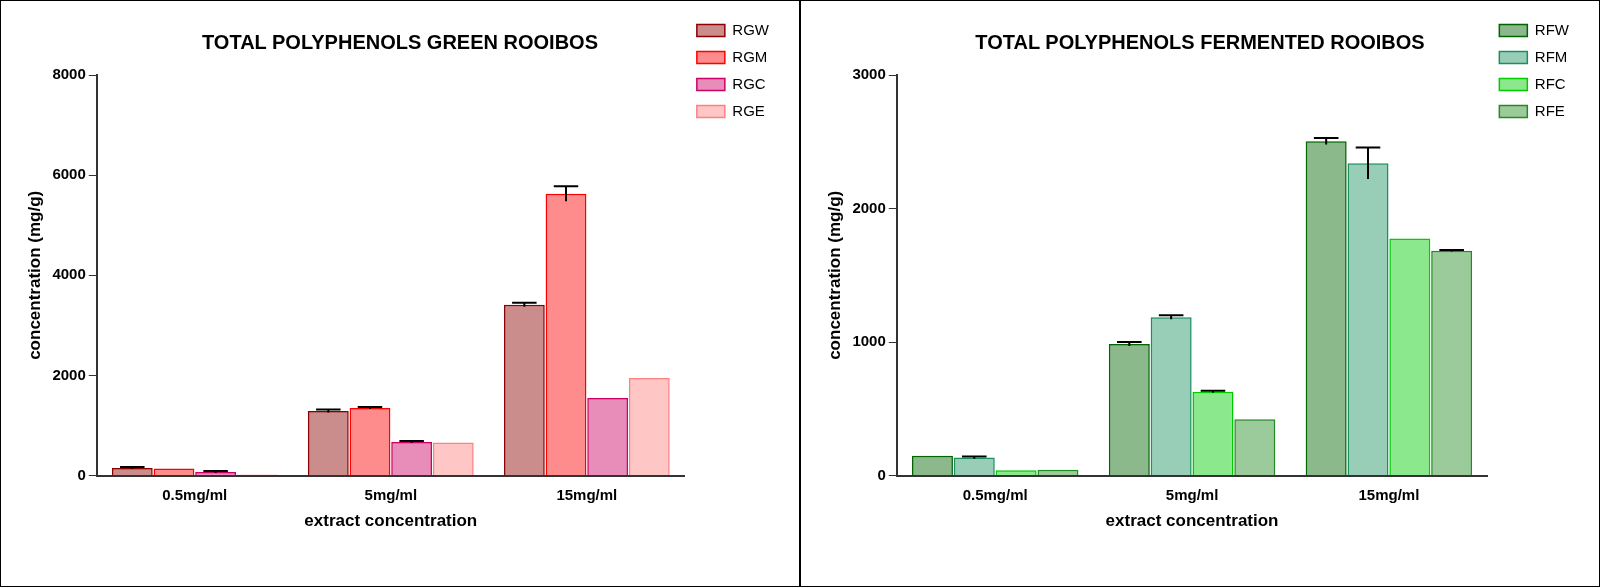  Describe the element at coordinates (400, 41) in the screenshot. I see `chart-title: TOTAL POLYPHENOLS GREEN ROOIBOS` at that location.